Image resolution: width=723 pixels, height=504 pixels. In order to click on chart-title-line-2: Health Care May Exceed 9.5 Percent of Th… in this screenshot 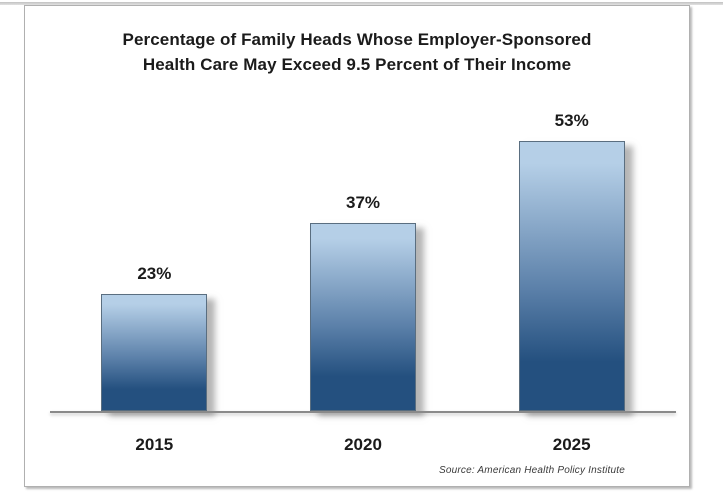, I will do `click(357, 64)`.